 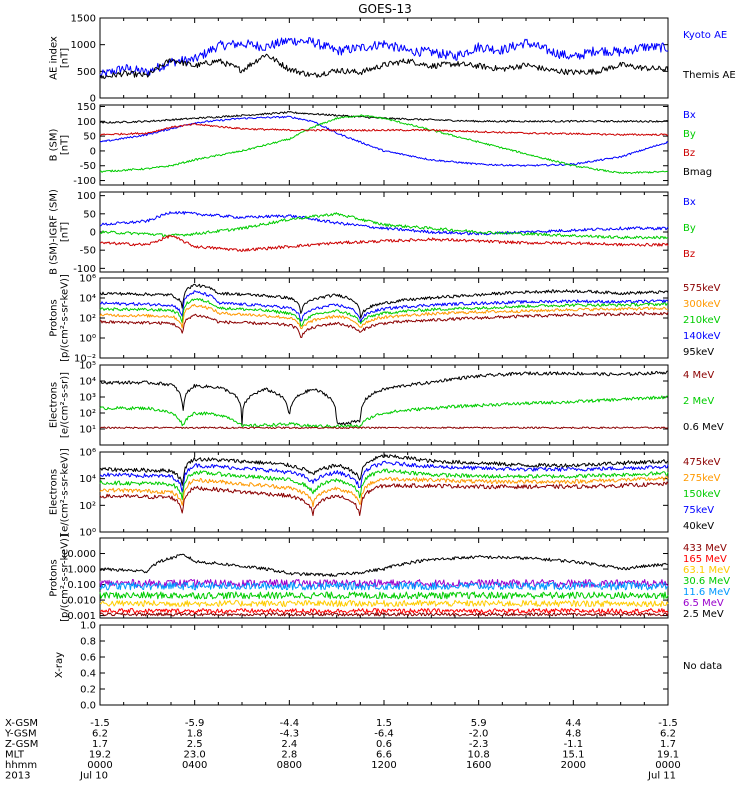 I want to click on series-line-275kev, so click(x=384, y=492).